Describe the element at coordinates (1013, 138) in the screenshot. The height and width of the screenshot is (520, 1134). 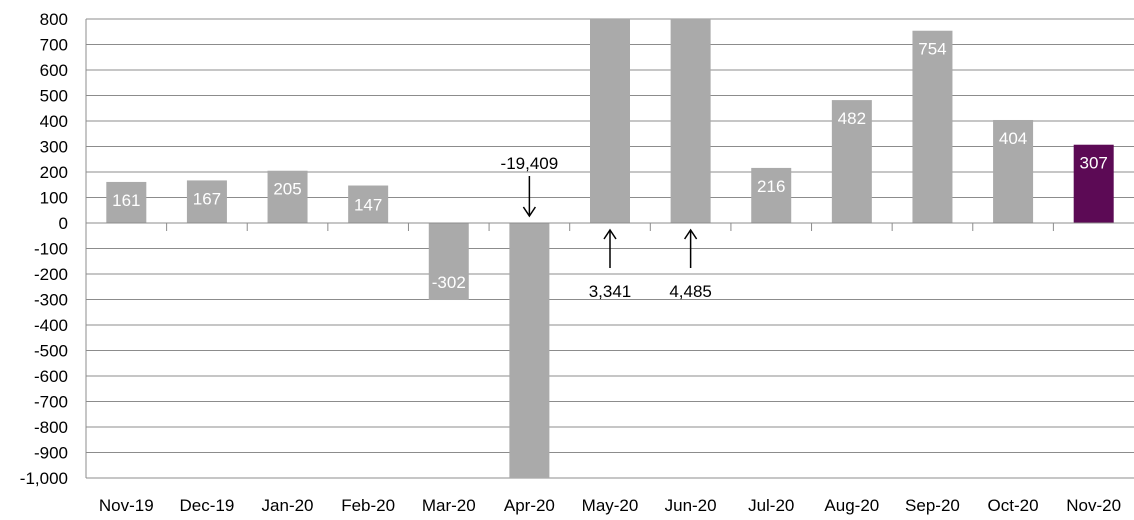
I see `data-label: 404` at that location.